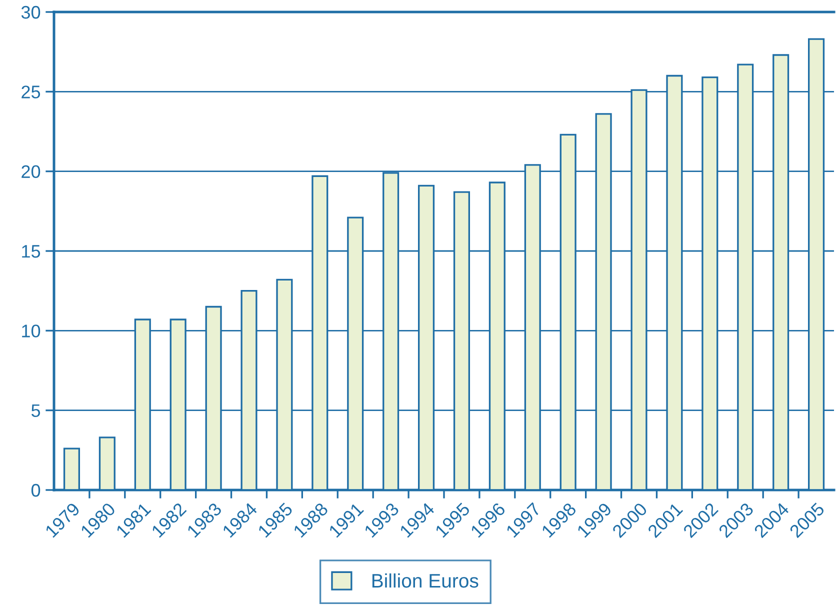 The image size is (836, 616). What do you see at coordinates (35, 411) in the screenshot?
I see `y-tick-label: 5` at bounding box center [35, 411].